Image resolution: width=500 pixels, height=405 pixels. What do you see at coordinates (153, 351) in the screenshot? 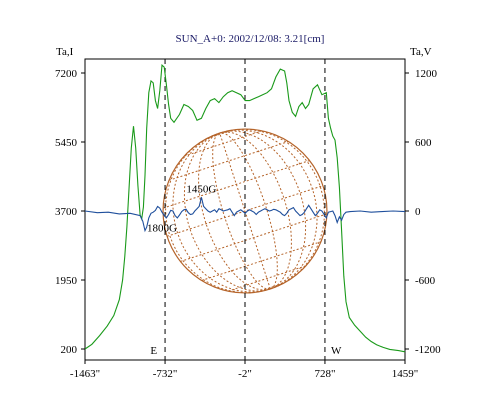
I see `east-limb-label: E` at bounding box center [153, 351].